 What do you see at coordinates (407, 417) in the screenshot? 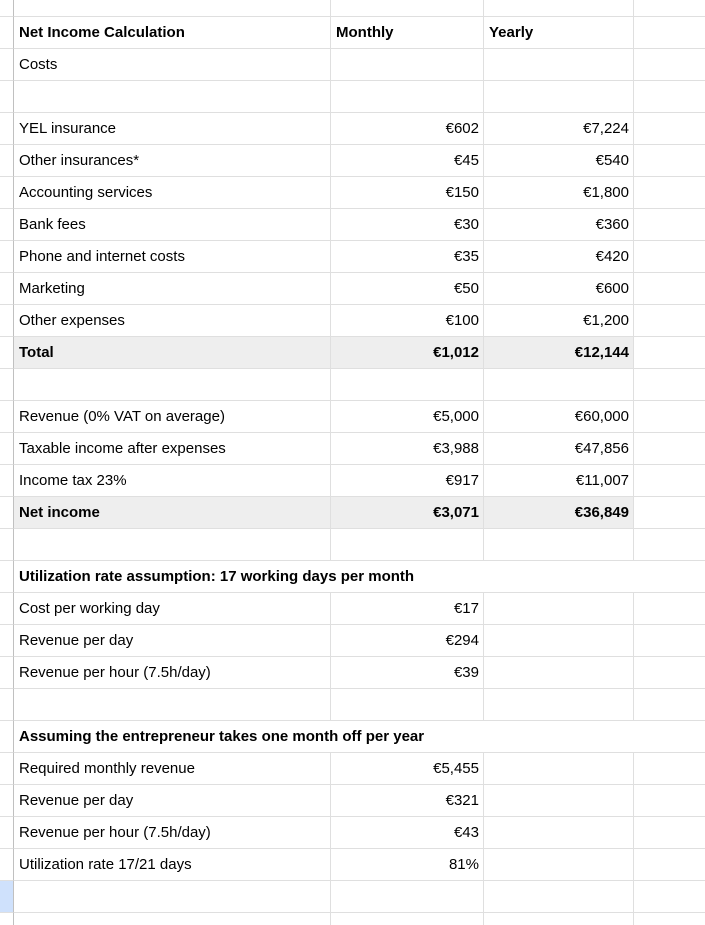
I see `monthly-value-cell: €5,000` at bounding box center [407, 417].